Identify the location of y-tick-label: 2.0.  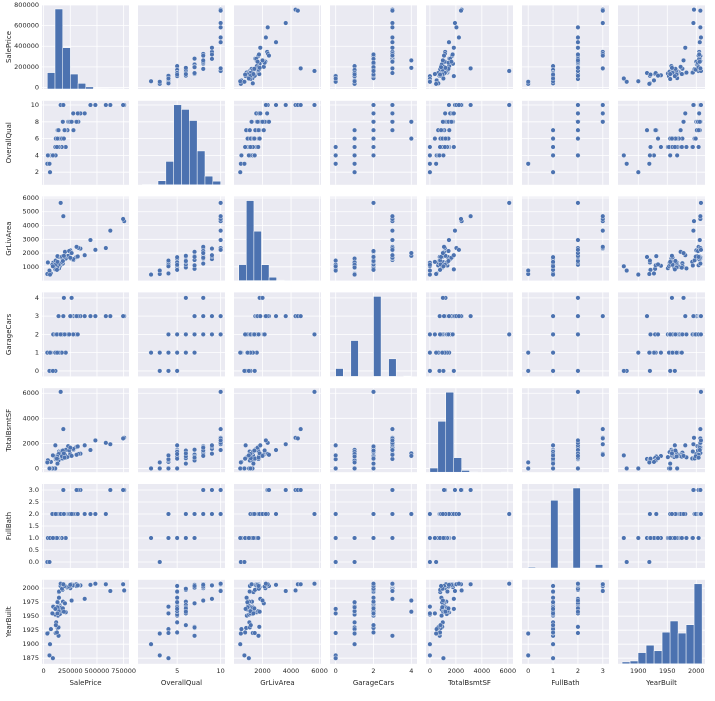
(34, 514).